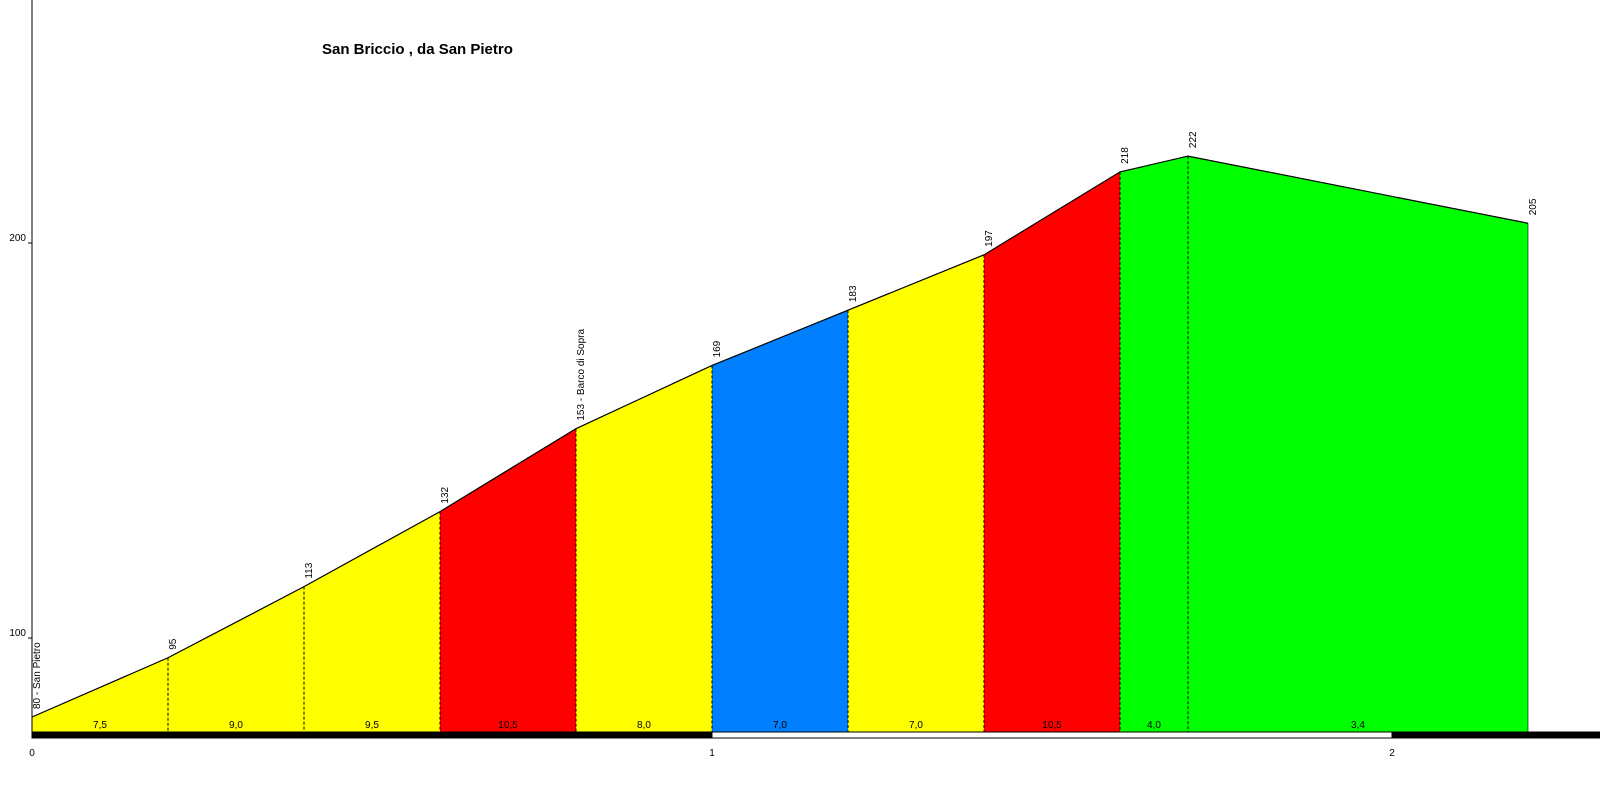 This screenshot has width=1600, height=800. What do you see at coordinates (37, 675) in the screenshot?
I see `elevation-label: 80 - San Pietro` at bounding box center [37, 675].